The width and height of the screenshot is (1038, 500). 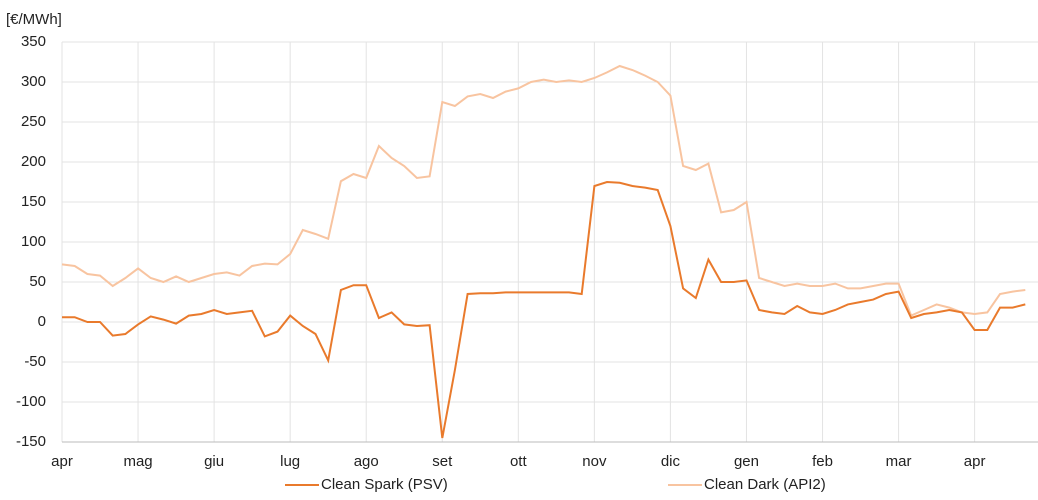 What do you see at coordinates (33, 81) in the screenshot?
I see `y-tick-label: 300` at bounding box center [33, 81].